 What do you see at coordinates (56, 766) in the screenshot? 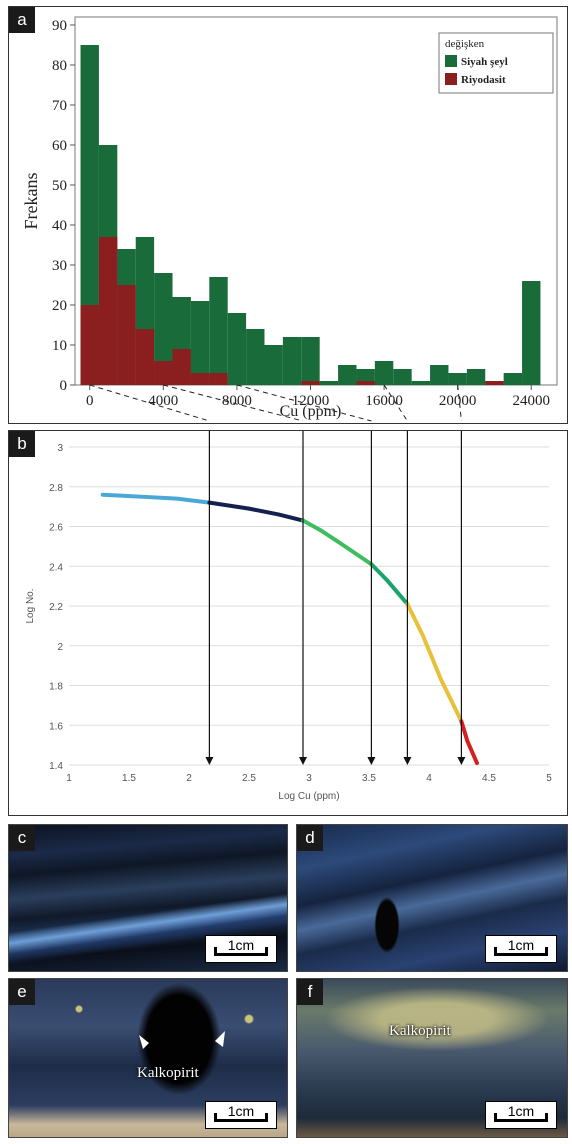
I see `y-tick-label: 1.4` at bounding box center [56, 766].